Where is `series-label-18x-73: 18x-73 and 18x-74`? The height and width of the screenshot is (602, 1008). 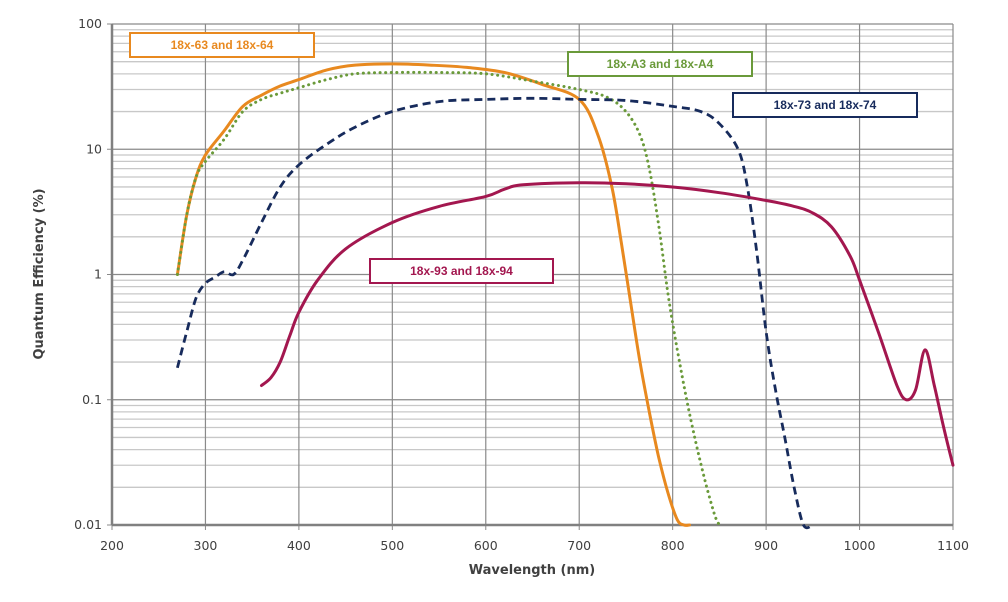 series-label-18x-73: 18x-73 and 18x-74 is located at coordinates (825, 105).